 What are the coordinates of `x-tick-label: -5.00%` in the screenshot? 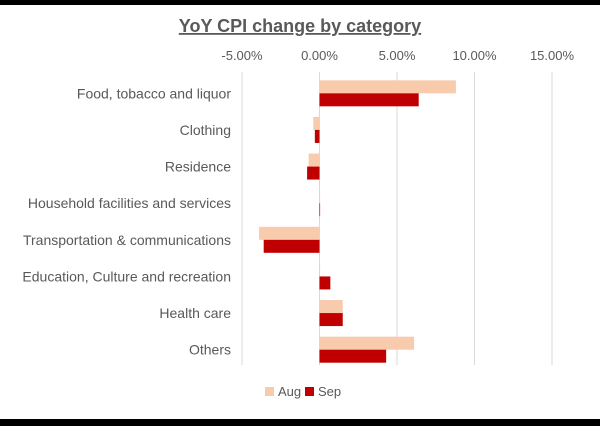 It's located at (242, 55).